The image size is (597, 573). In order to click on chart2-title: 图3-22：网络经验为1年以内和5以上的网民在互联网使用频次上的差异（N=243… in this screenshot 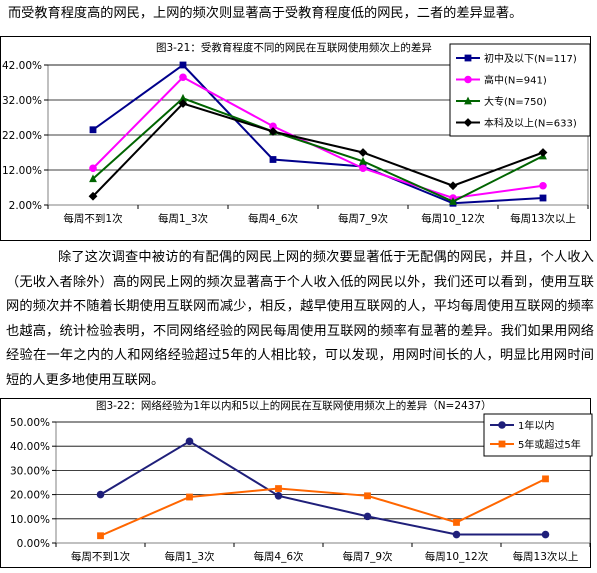, I will do `click(294, 405)`.